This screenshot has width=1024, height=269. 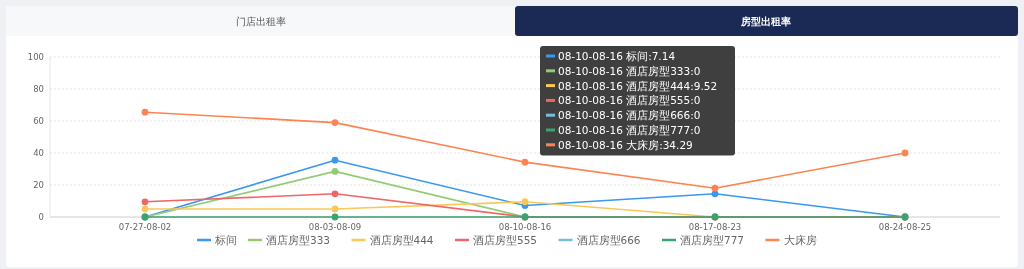 What do you see at coordinates (629, 70) in the screenshot?
I see `annotation: 08-10-08-16 酒店房型333:0` at bounding box center [629, 70].